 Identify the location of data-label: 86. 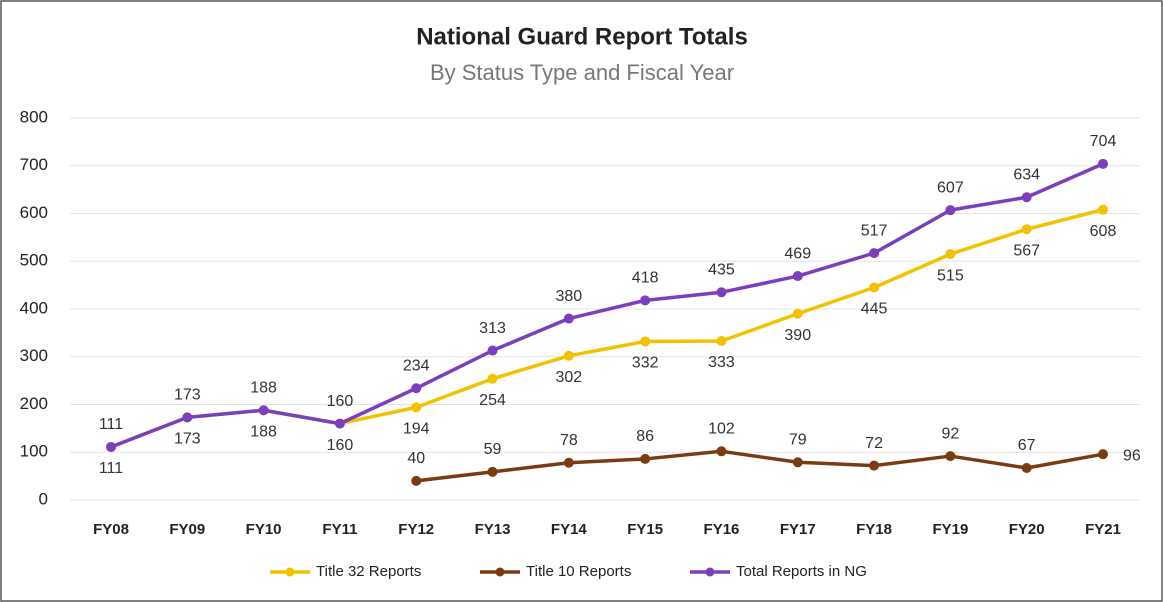
(645, 436).